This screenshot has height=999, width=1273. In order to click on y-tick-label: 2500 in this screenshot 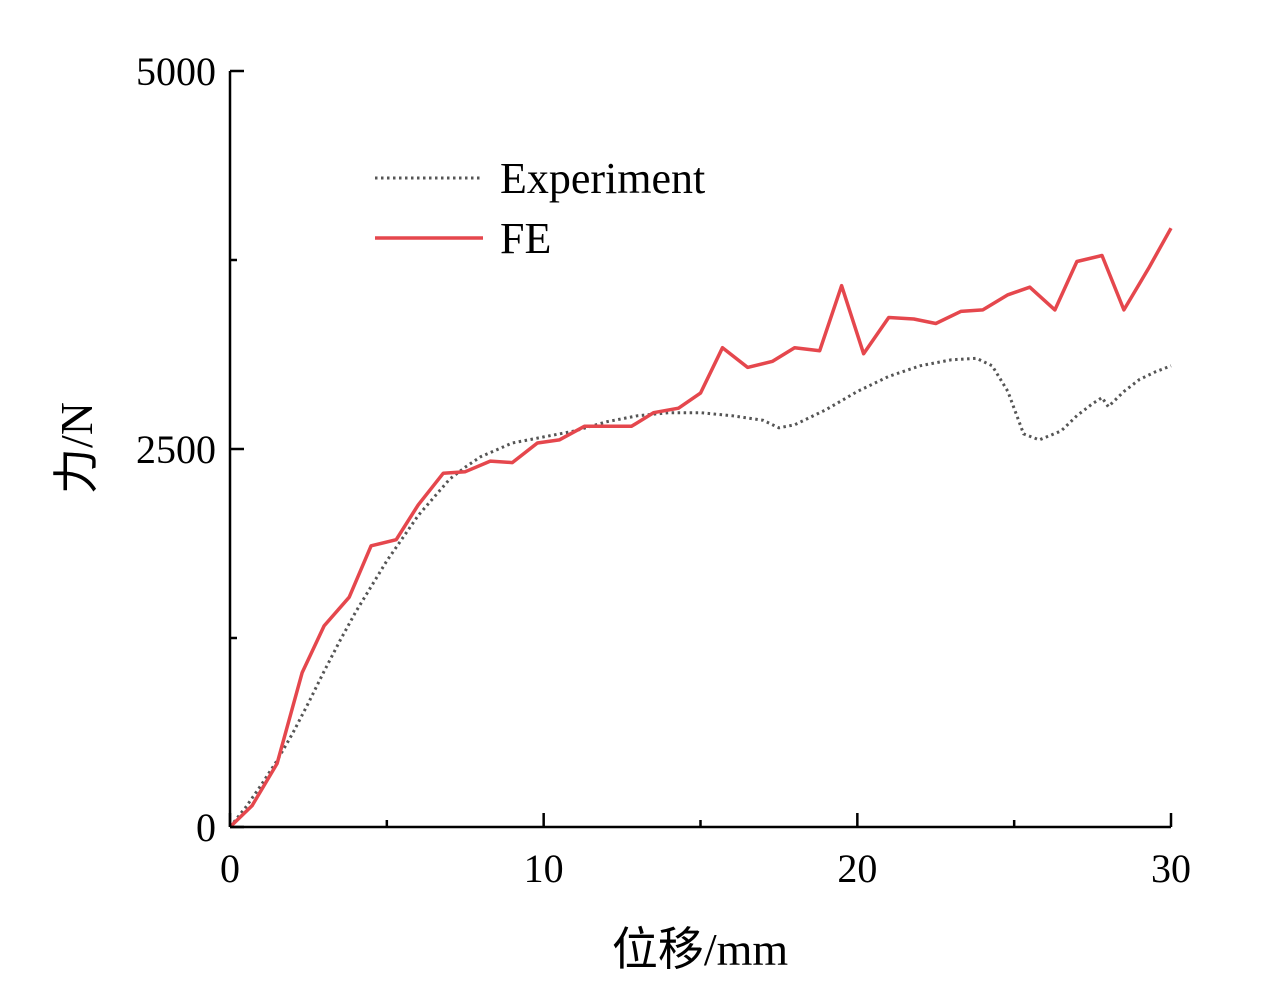, I will do `click(176, 449)`.